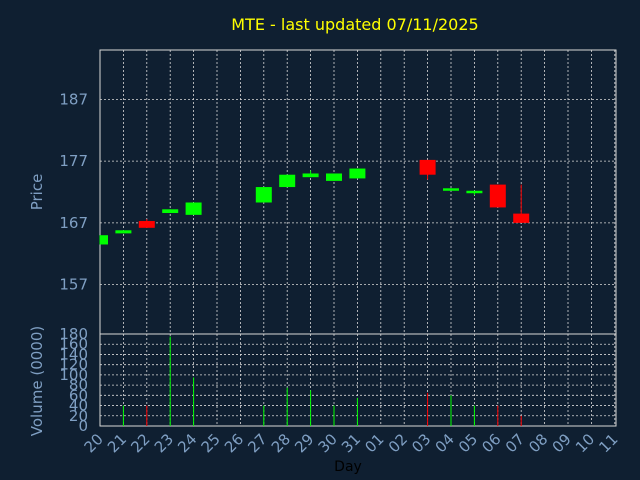 This screenshot has width=640, height=480. I want to click on x-tick-label-31: 31, so click(351, 443).